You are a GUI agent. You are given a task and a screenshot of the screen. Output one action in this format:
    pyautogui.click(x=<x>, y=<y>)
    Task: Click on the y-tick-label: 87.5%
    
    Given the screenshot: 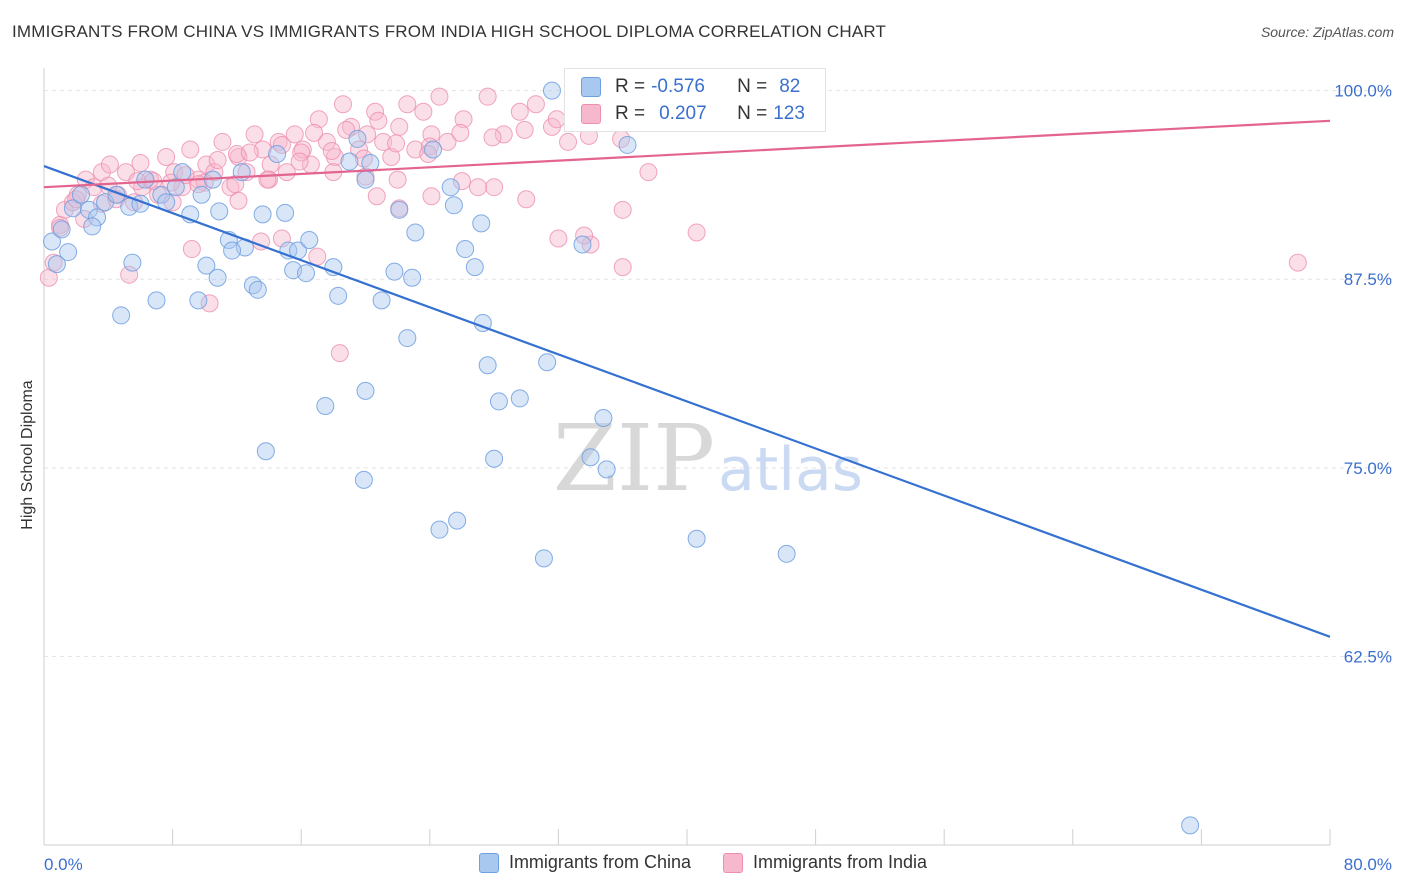 What is the action you would take?
    pyautogui.click(x=1368, y=279)
    